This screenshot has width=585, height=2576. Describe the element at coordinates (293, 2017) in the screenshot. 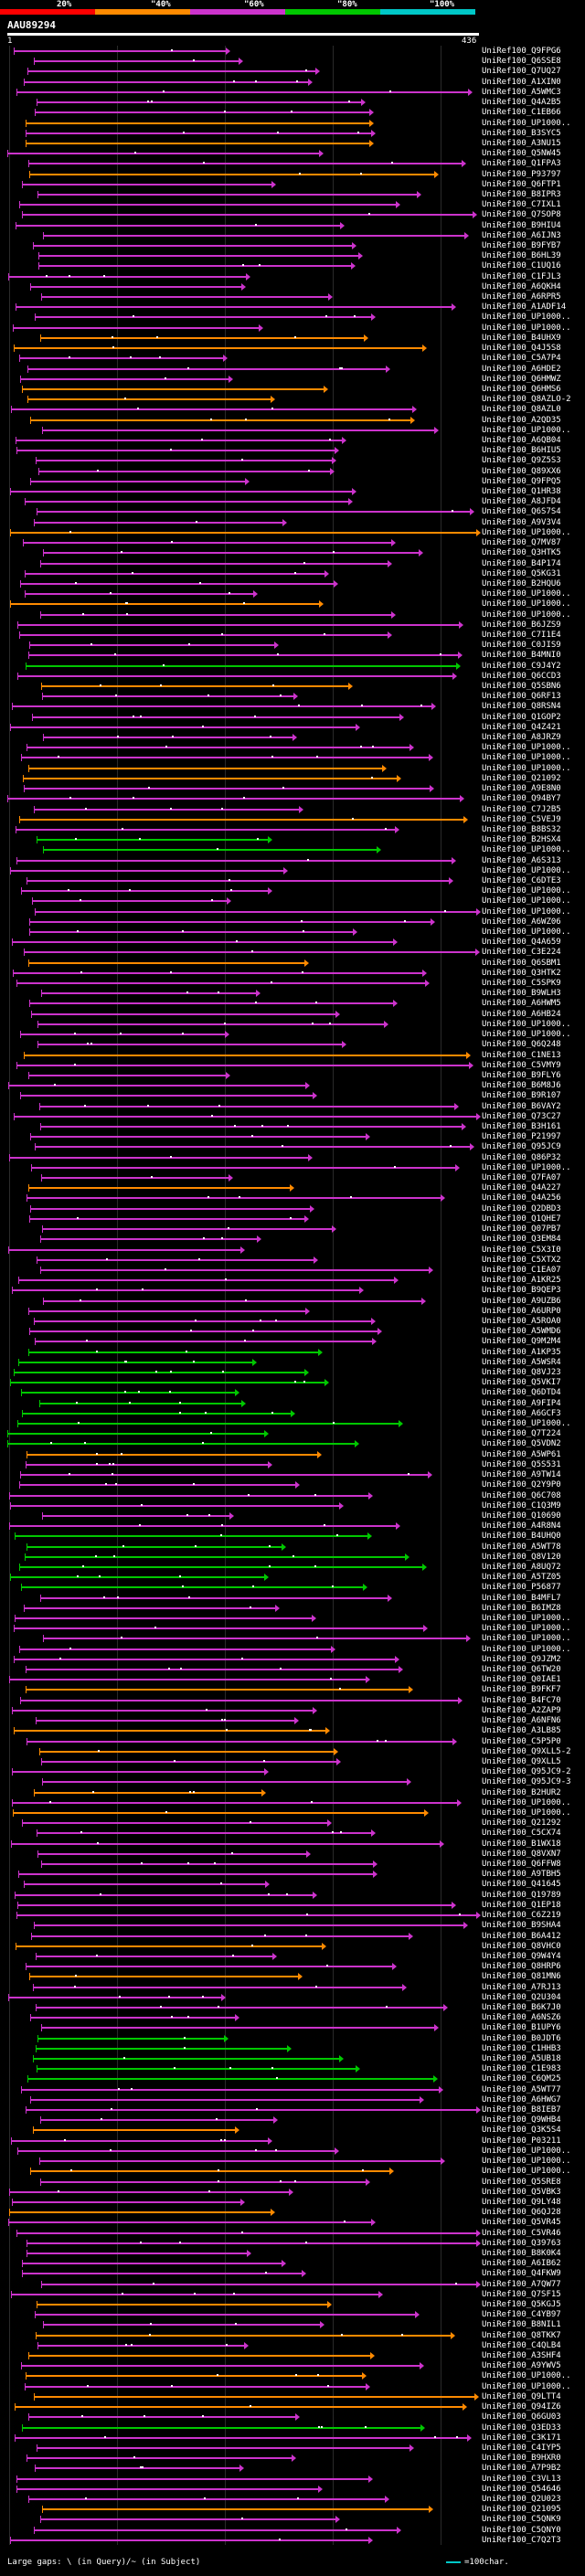

I see `hit-row: UniRef100_A6NSZ6` at that location.